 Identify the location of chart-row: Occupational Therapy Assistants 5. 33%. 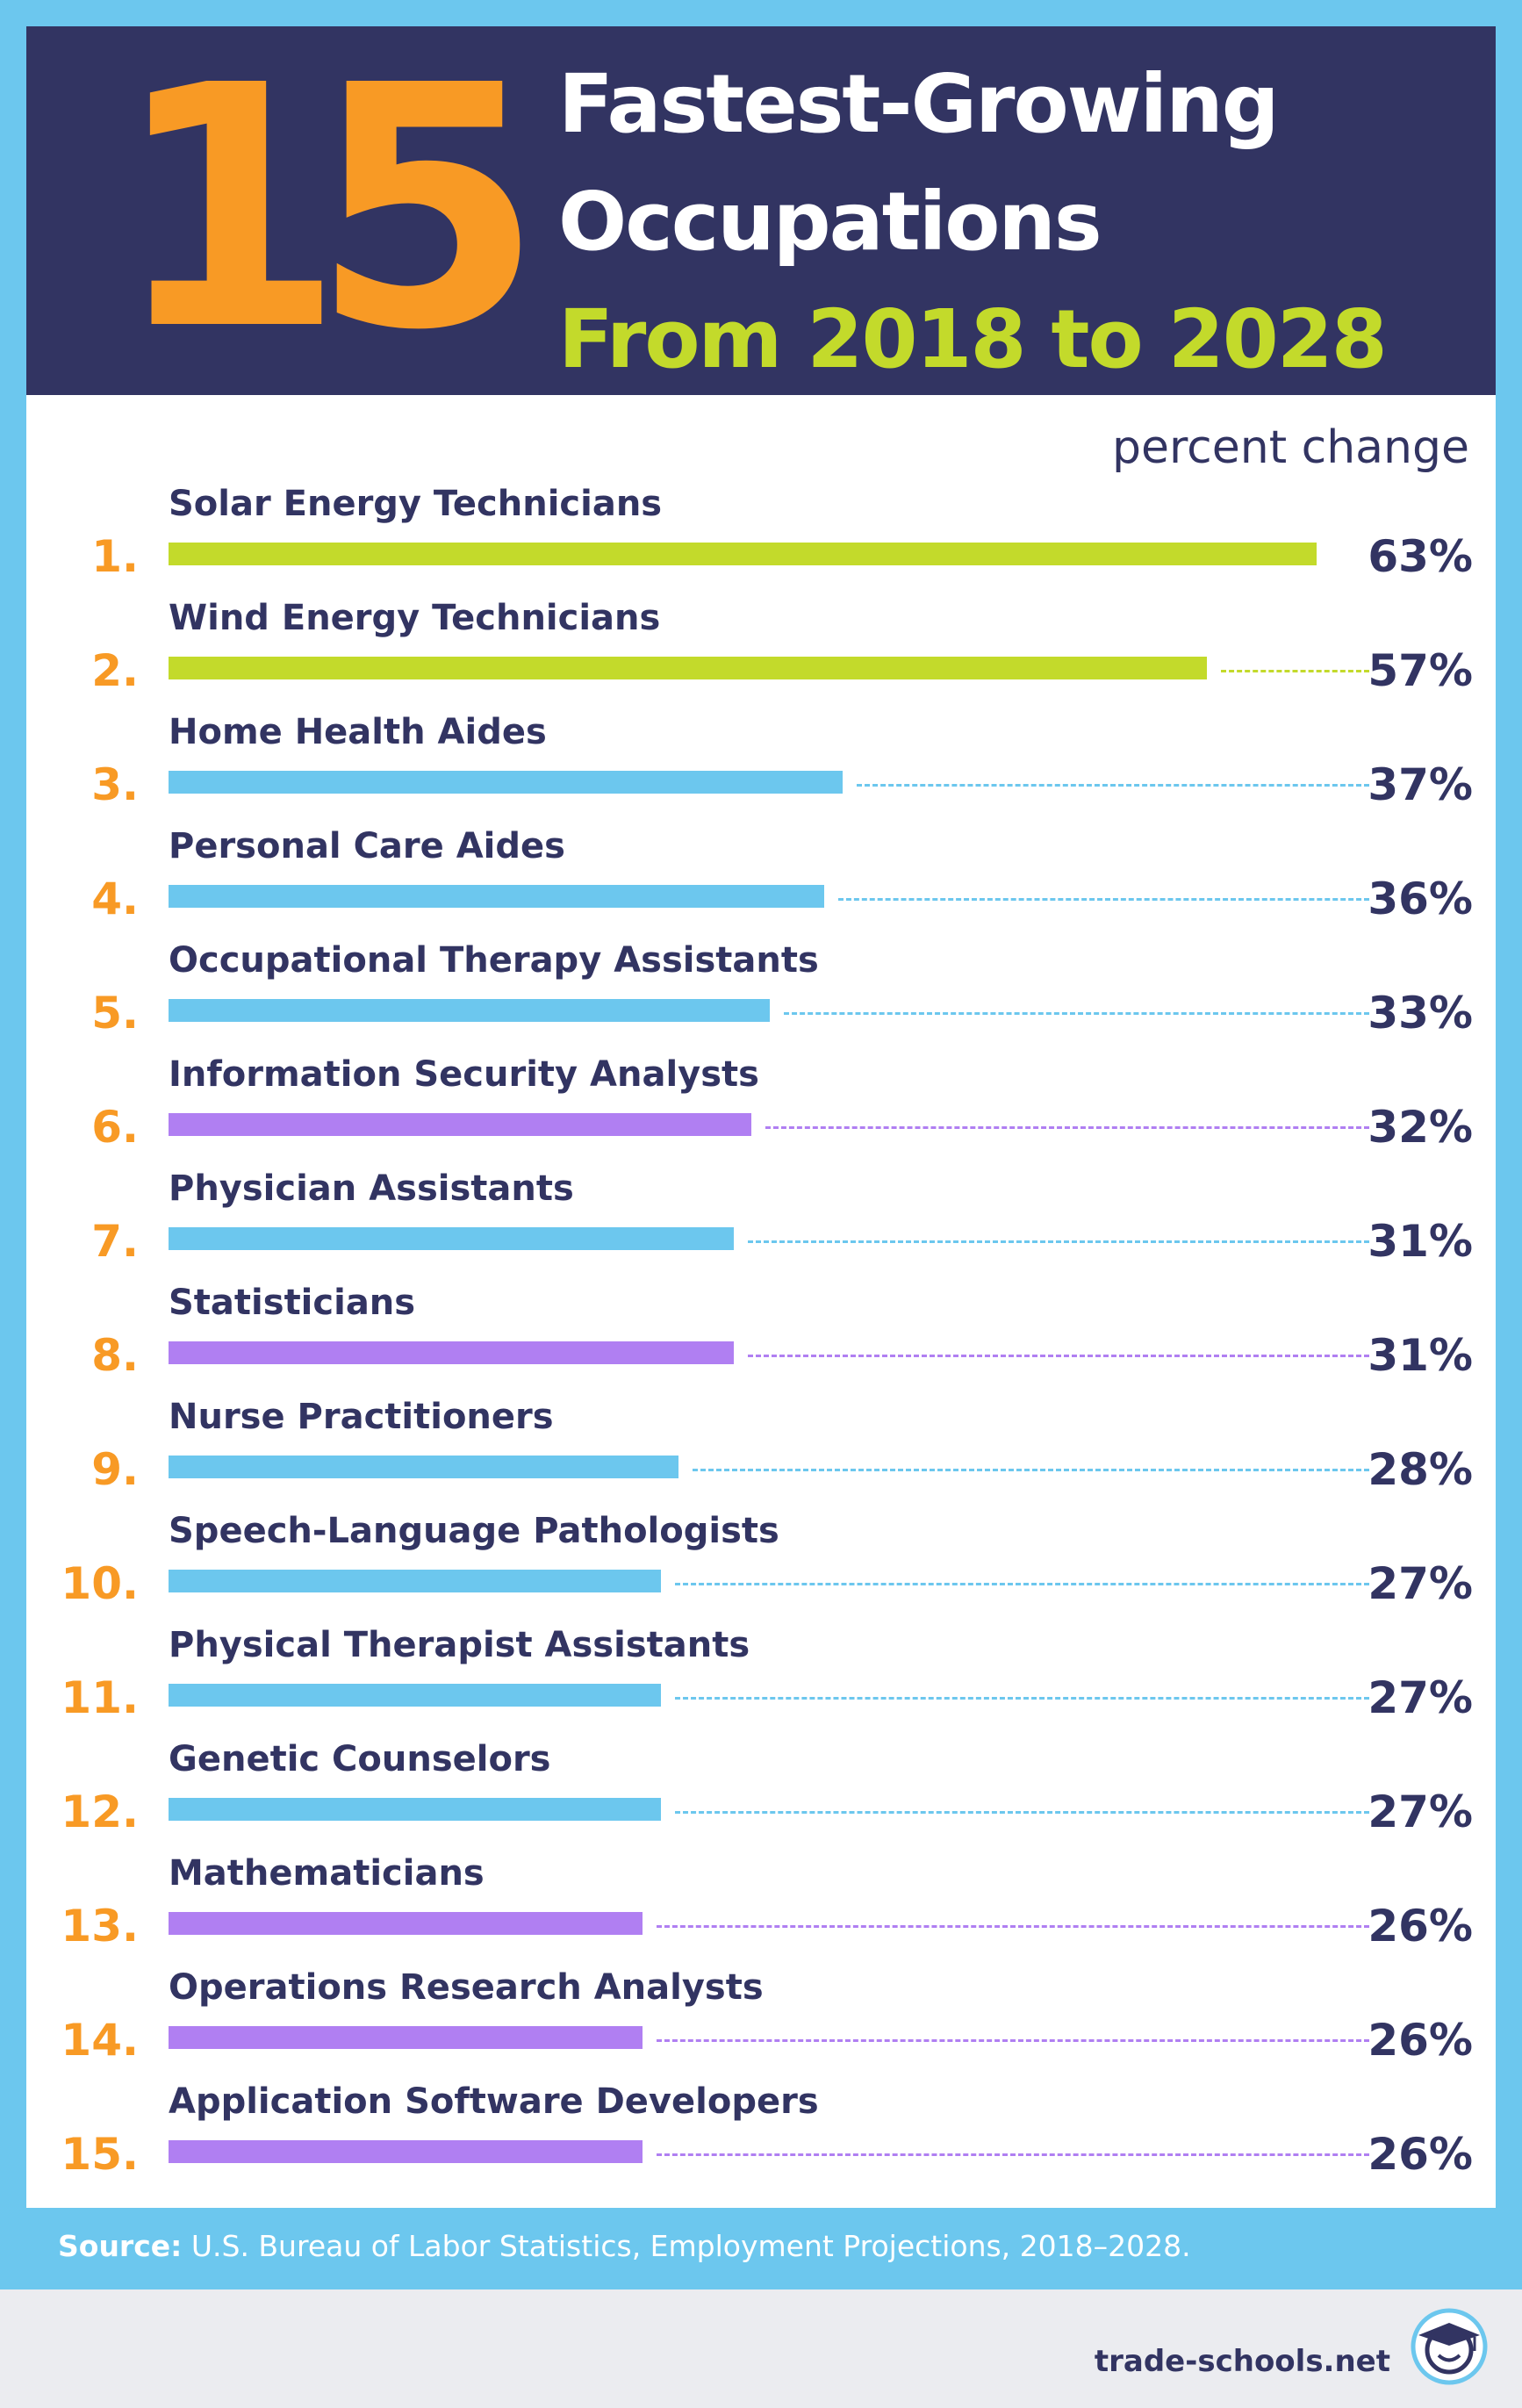
(761, 996).